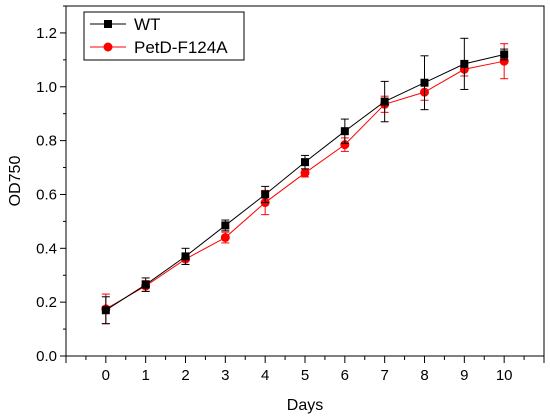 This screenshot has height=418, width=550. I want to click on x-tick-label: 6, so click(345, 375).